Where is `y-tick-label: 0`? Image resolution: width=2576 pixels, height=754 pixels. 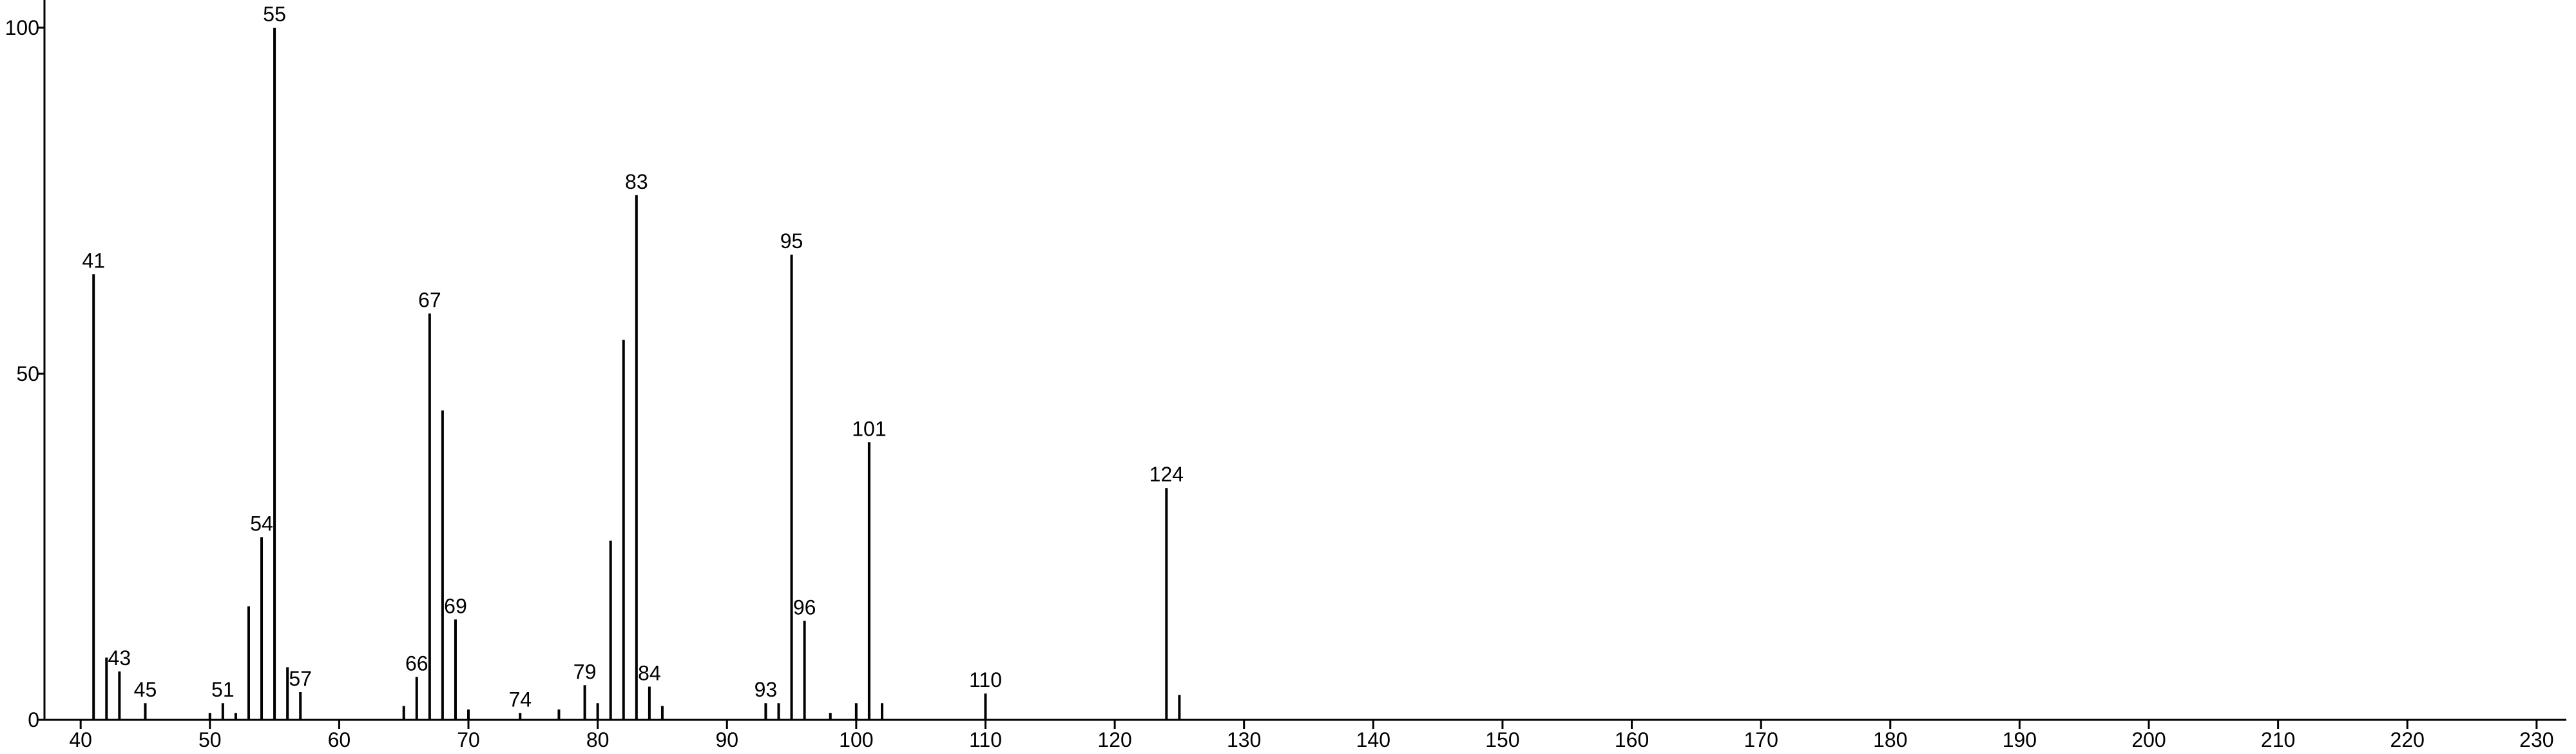 y-tick-label: 0 is located at coordinates (33, 719).